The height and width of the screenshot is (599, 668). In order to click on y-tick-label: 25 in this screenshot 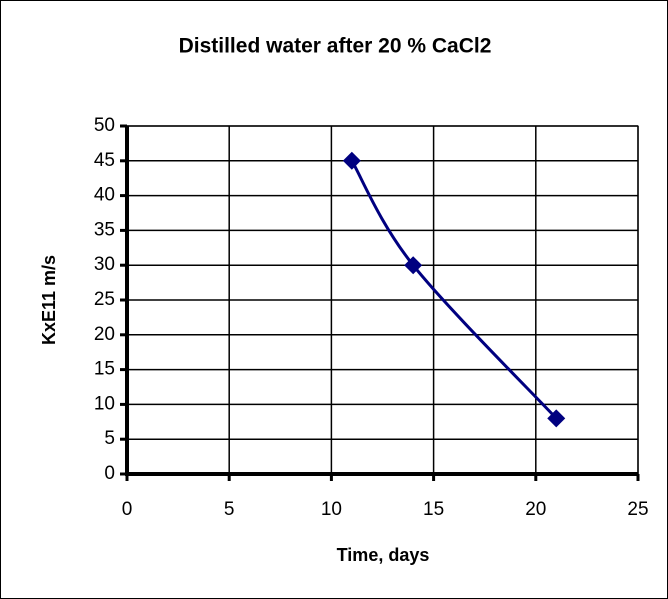, I will do `click(104, 299)`.